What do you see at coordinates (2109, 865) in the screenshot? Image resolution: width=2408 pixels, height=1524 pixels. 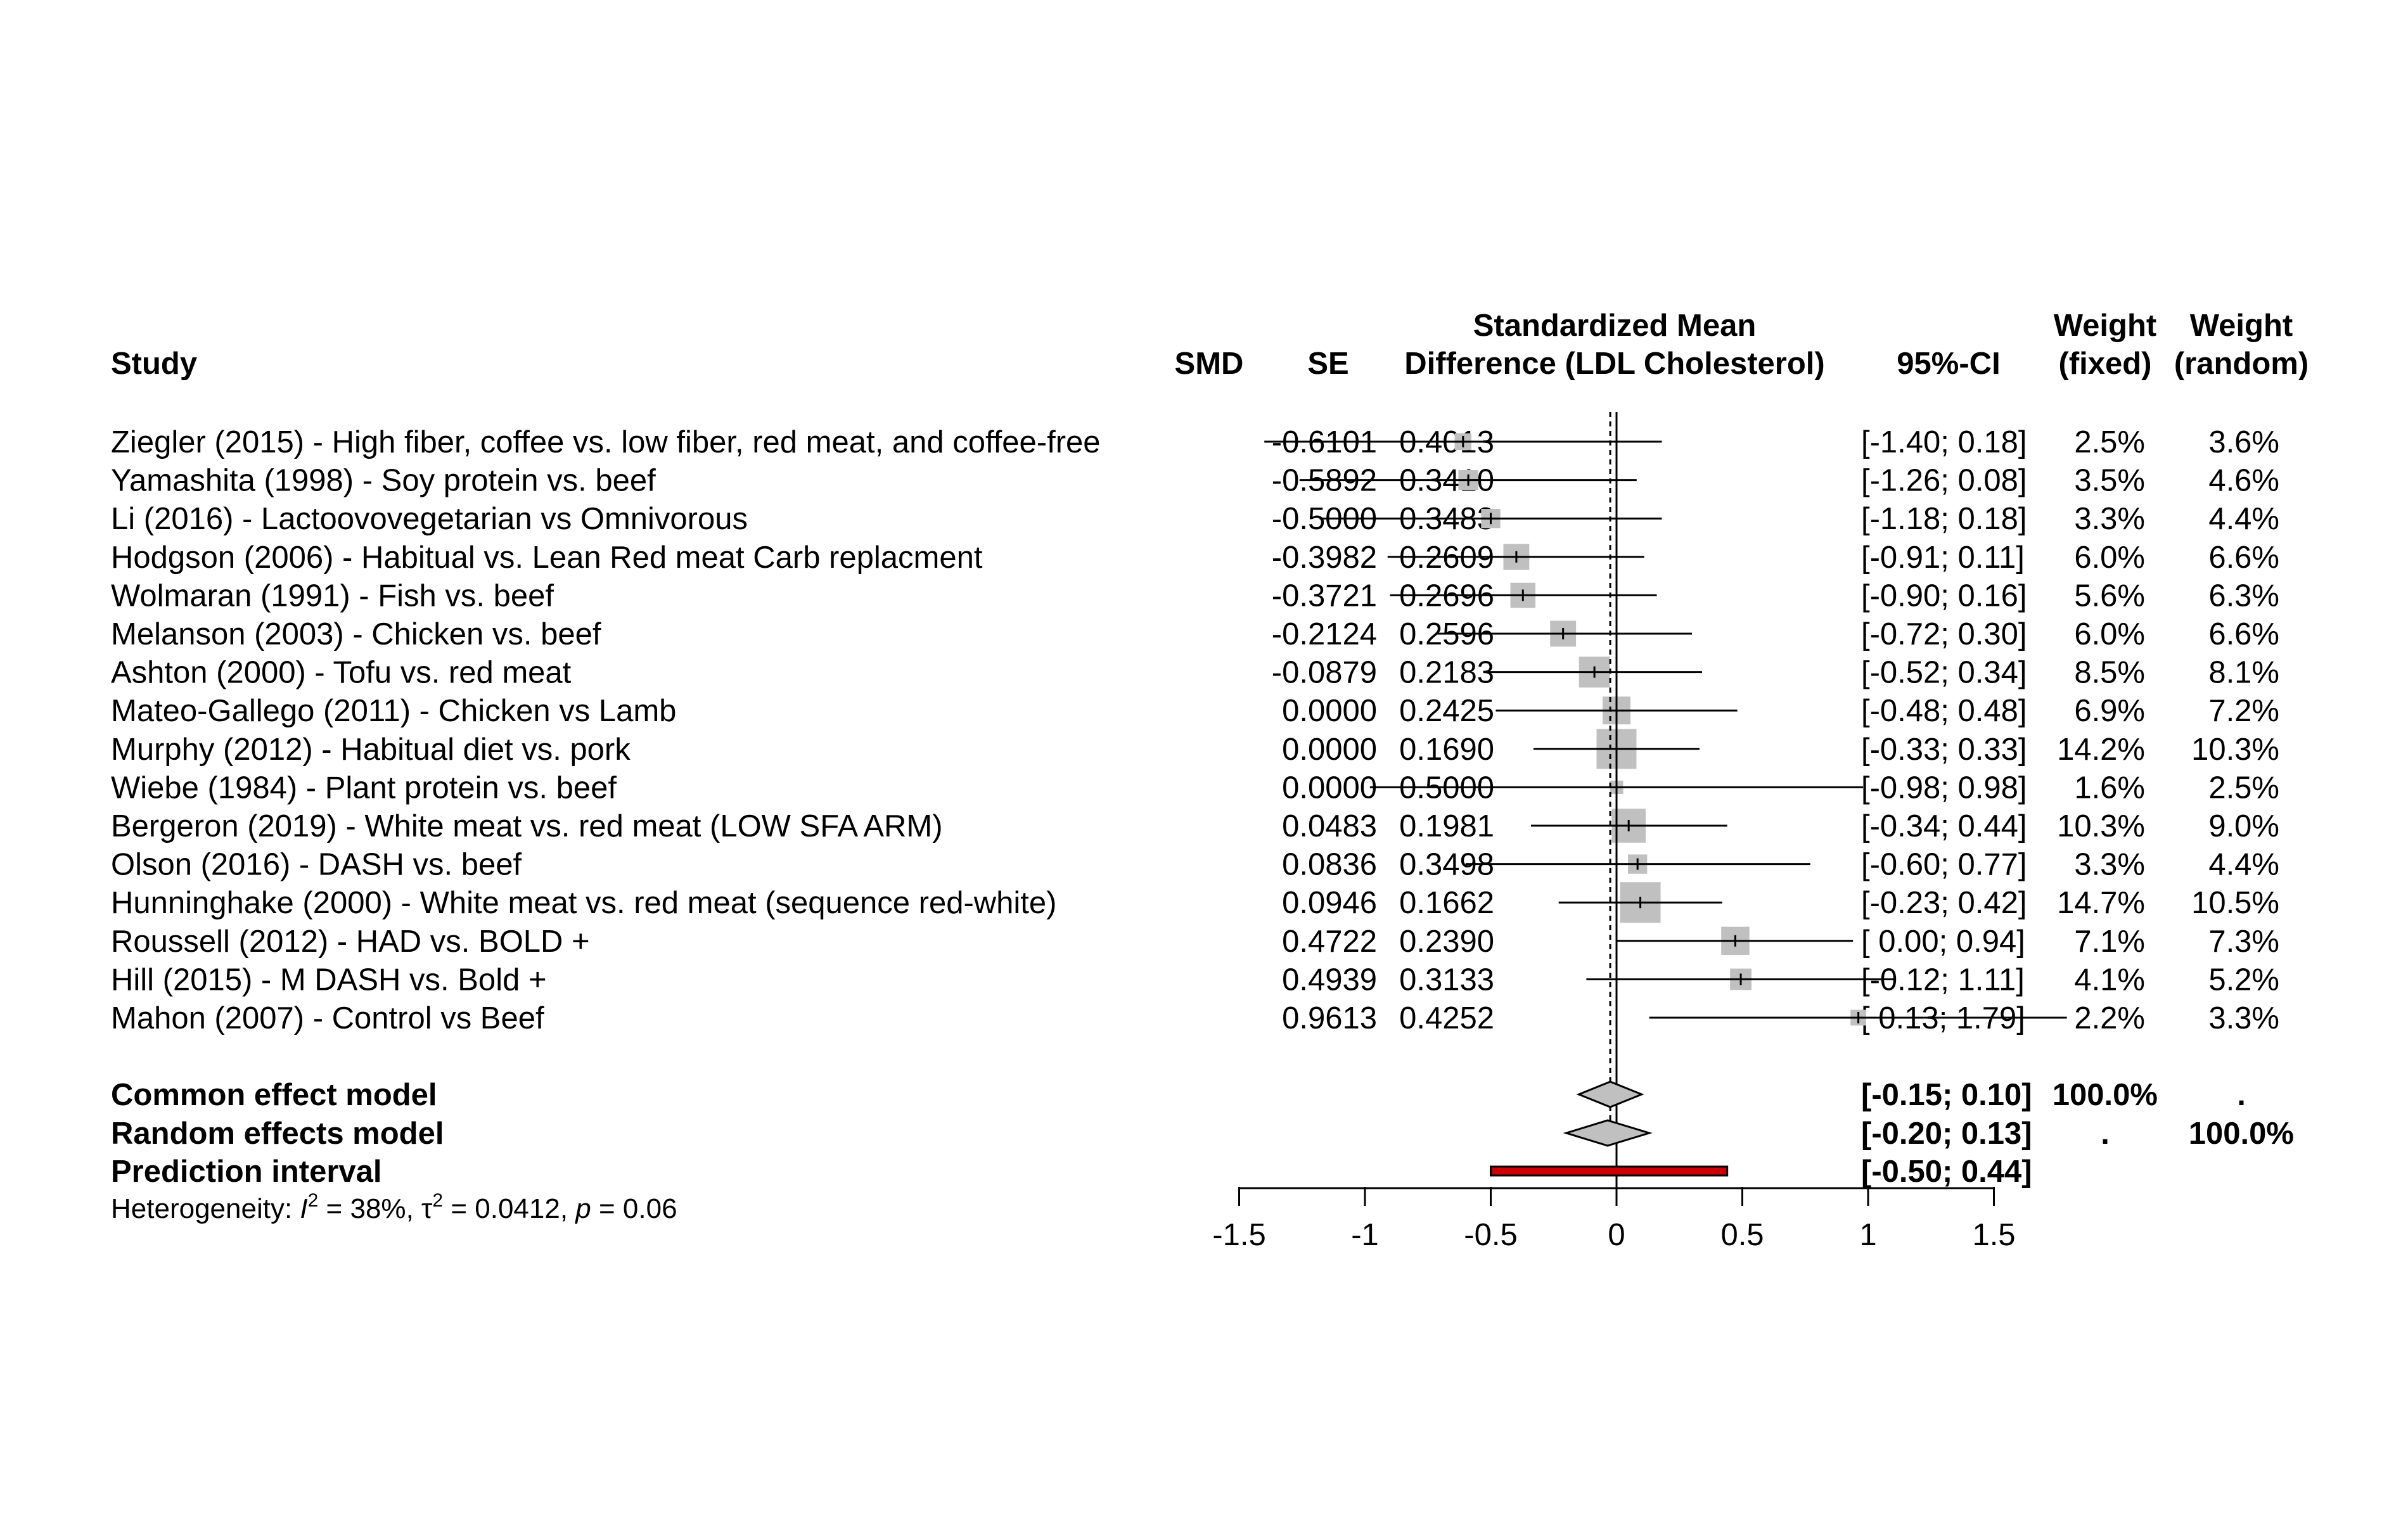 I see `weight-fixed-value: 3.3%` at bounding box center [2109, 865].